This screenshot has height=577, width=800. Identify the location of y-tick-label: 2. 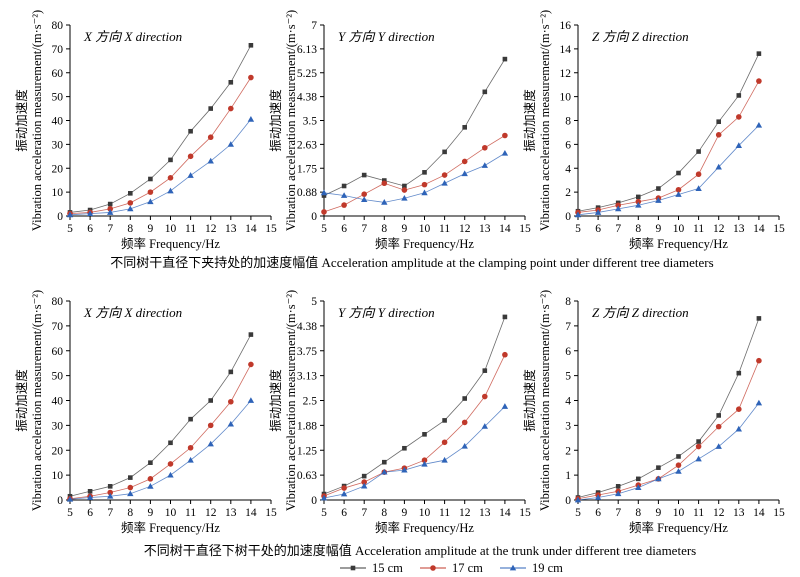
(568, 193).